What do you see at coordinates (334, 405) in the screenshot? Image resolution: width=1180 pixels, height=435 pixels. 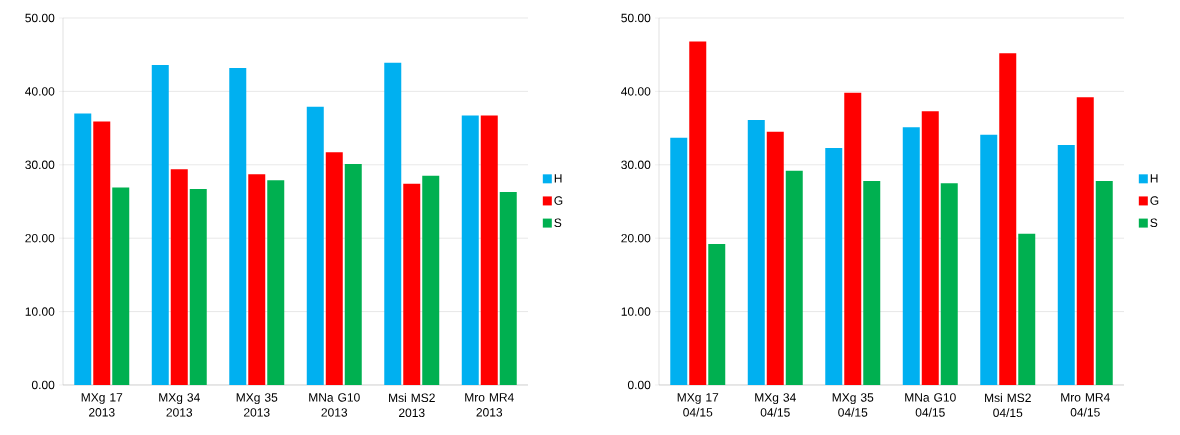 I see `x-tick-label: MNa G10 2013` at bounding box center [334, 405].